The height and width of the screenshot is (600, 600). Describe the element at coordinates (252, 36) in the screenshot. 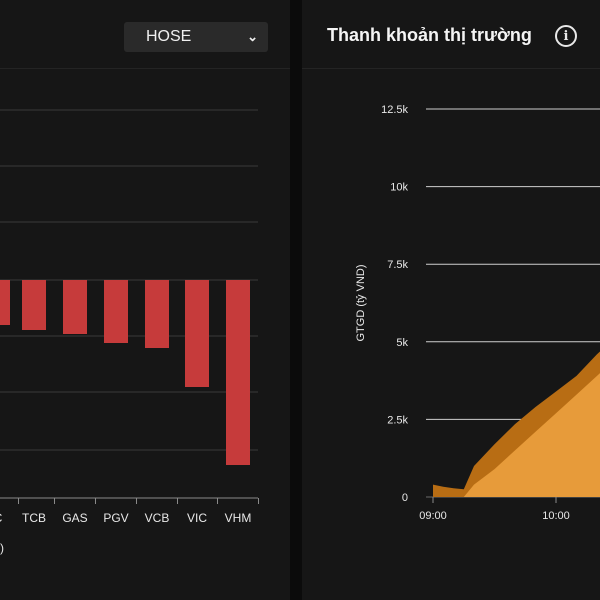

I see `chevron-down-icon: ⌄` at that location.